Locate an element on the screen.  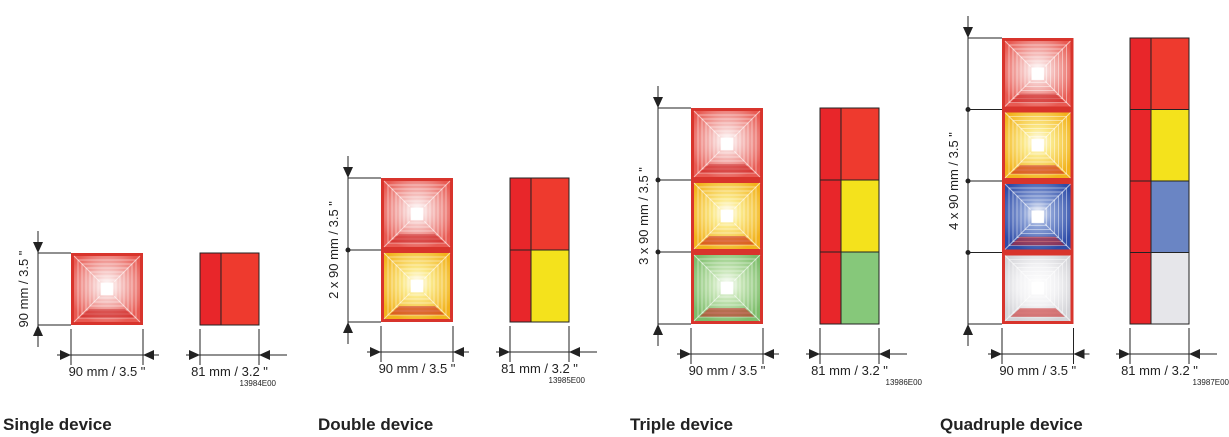
quadruple-device-title: Quadruple device is located at coordinates (1011, 424).